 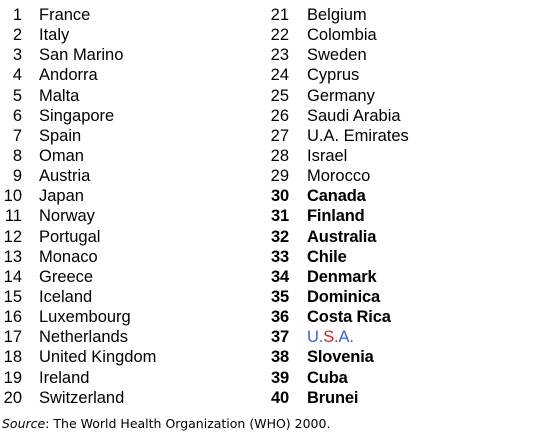 What do you see at coordinates (17, 155) in the screenshot?
I see `rank-number: 8` at bounding box center [17, 155].